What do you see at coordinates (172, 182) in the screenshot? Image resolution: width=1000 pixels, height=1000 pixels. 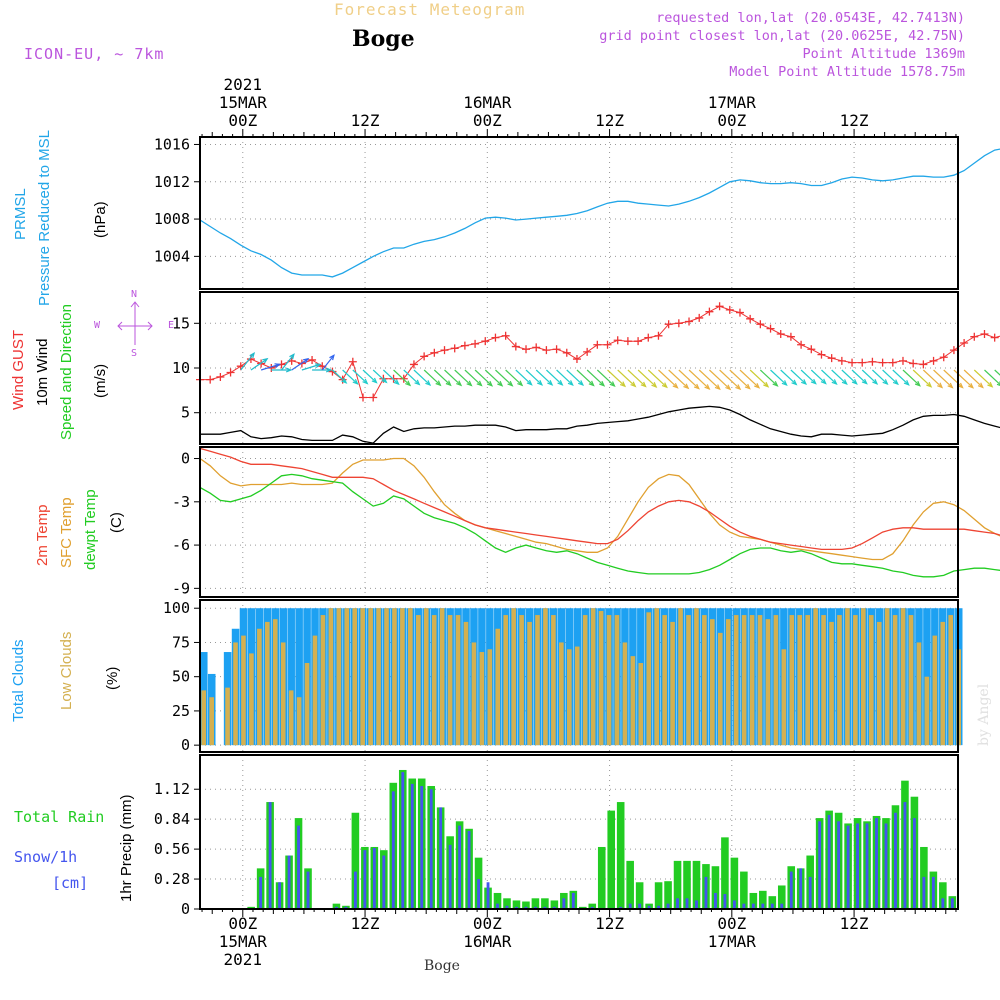 I see `y-tick-label: 1012` at bounding box center [172, 182].